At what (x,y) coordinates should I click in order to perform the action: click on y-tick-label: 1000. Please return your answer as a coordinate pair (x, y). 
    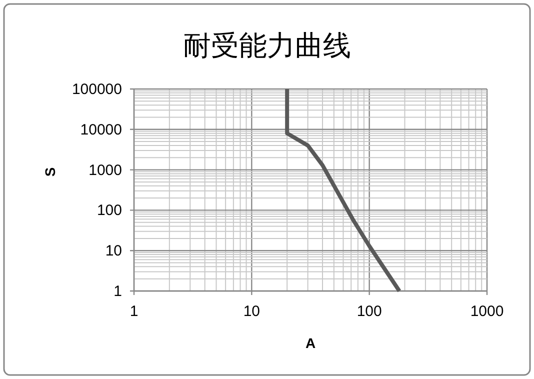
    Looking at the image, I should click on (105, 170).